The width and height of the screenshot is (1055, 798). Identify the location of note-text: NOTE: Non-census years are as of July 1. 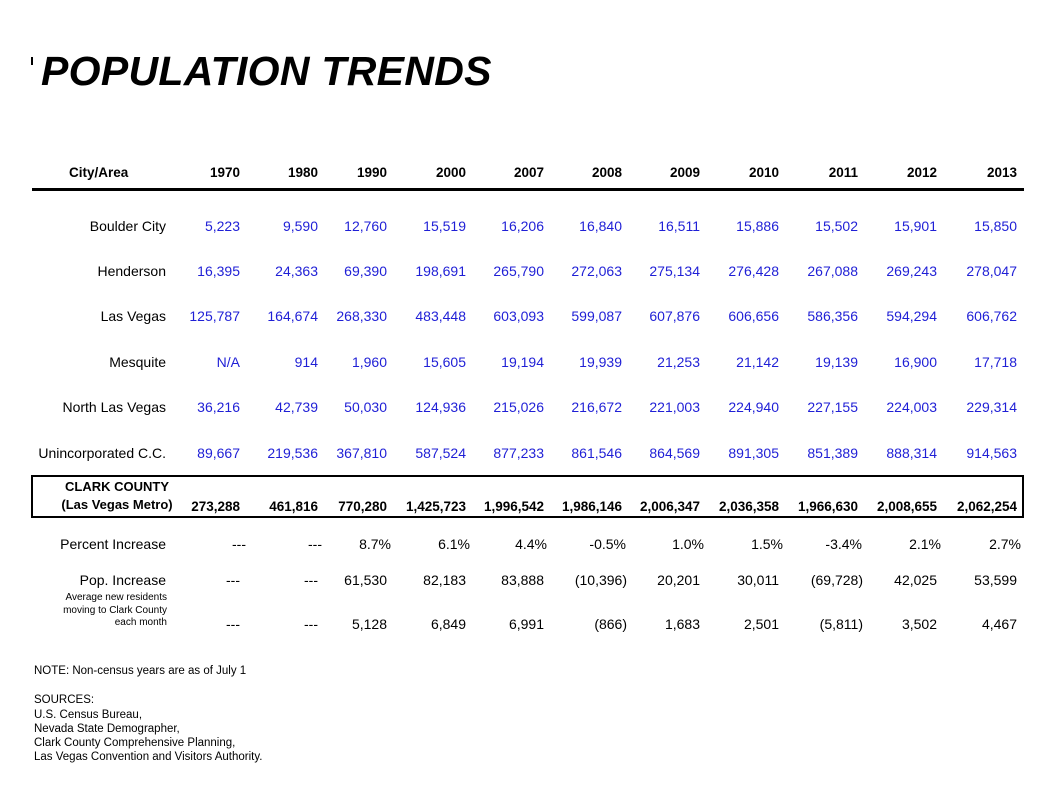
(140, 671).